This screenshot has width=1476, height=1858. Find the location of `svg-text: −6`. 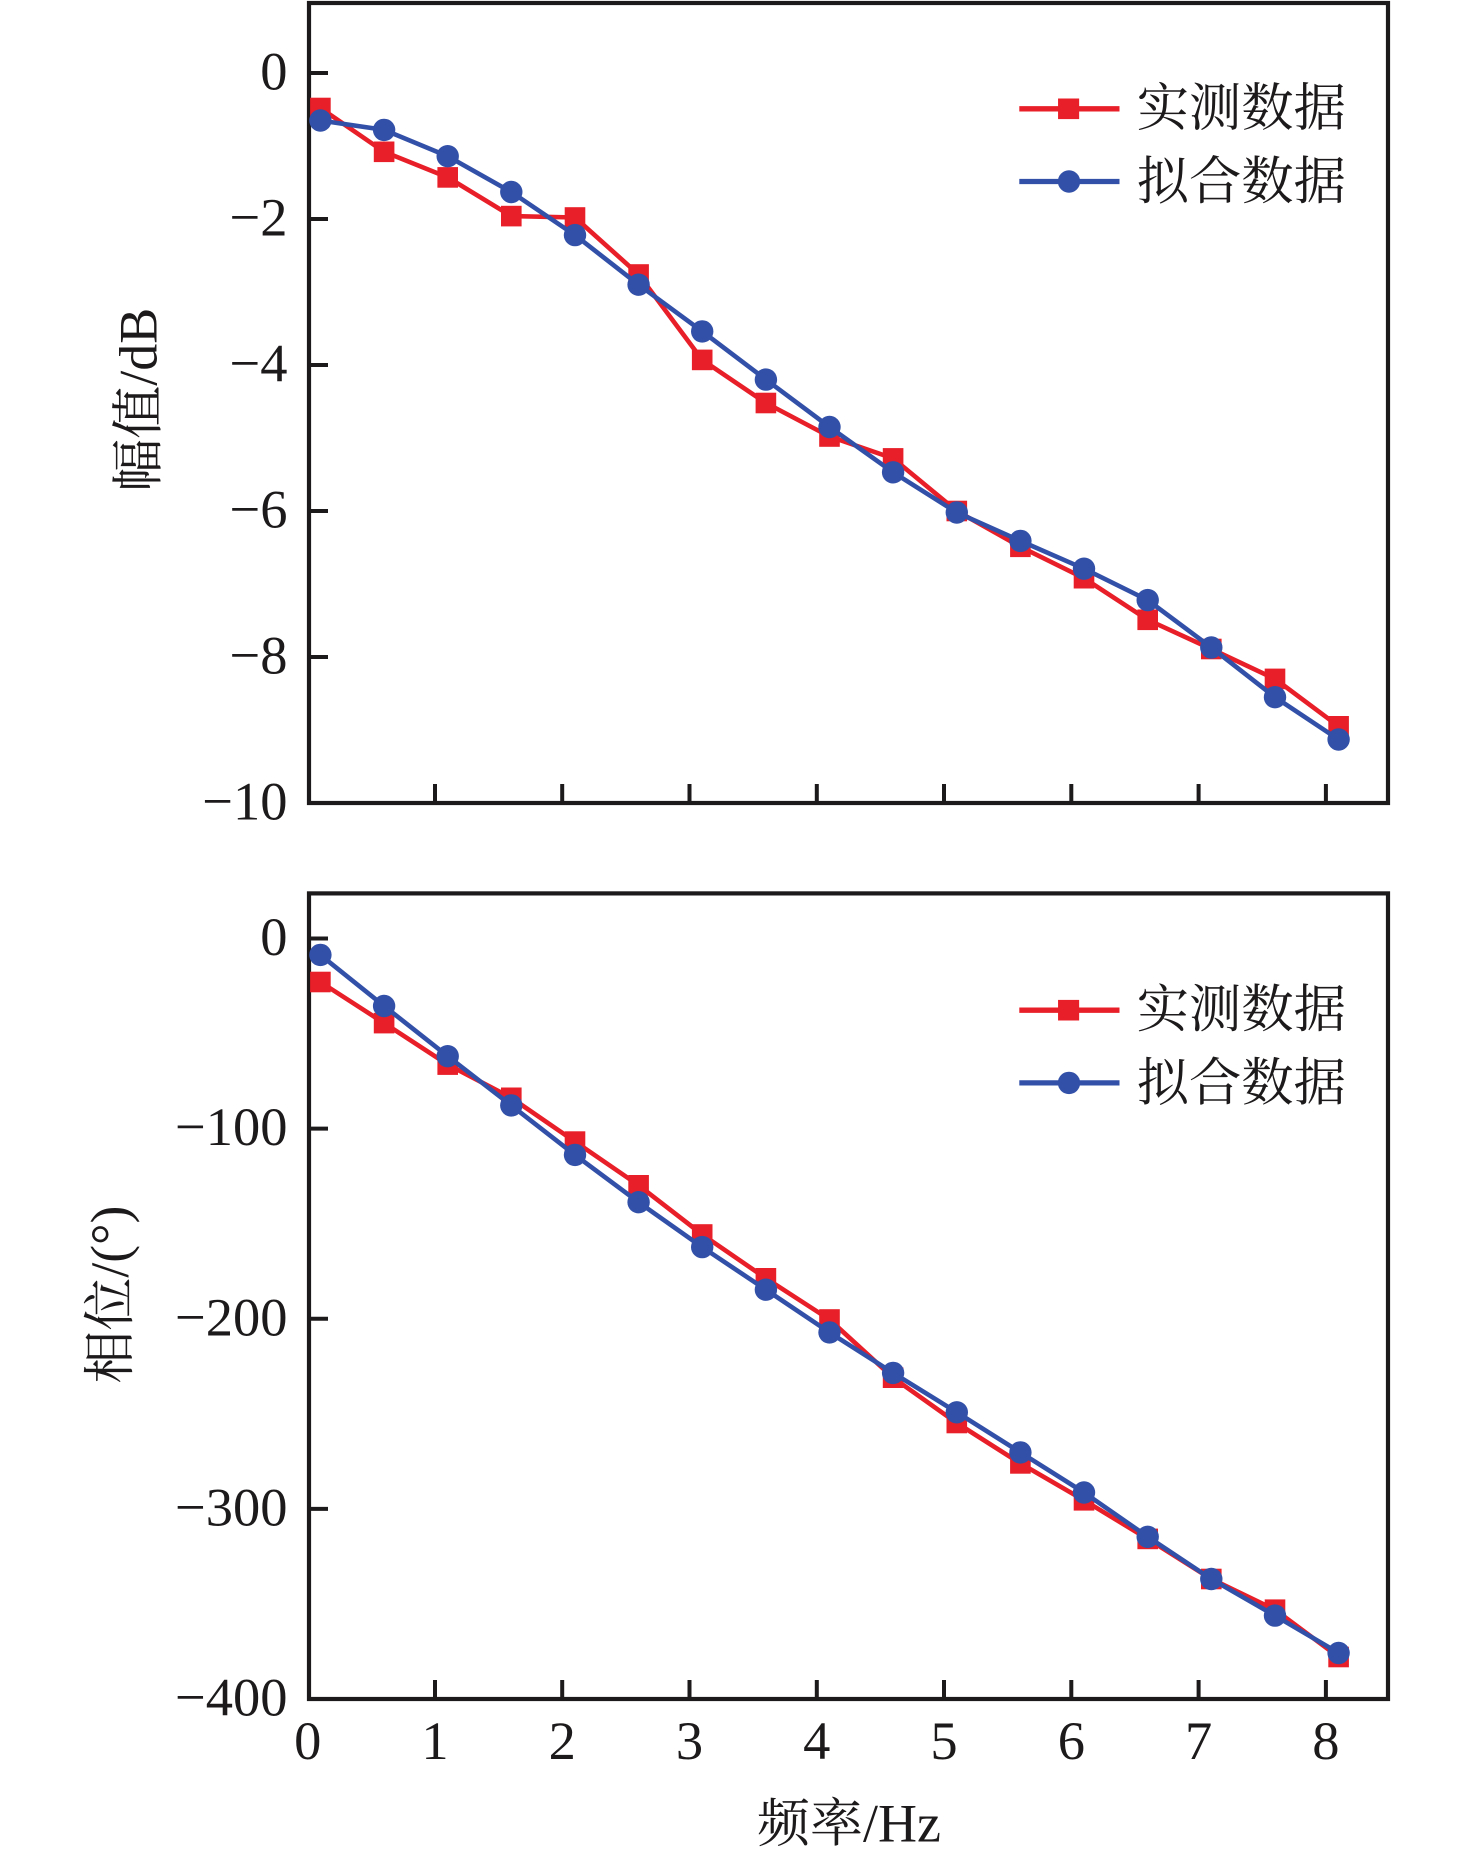

svg-text: −6 is located at coordinates (259, 509).